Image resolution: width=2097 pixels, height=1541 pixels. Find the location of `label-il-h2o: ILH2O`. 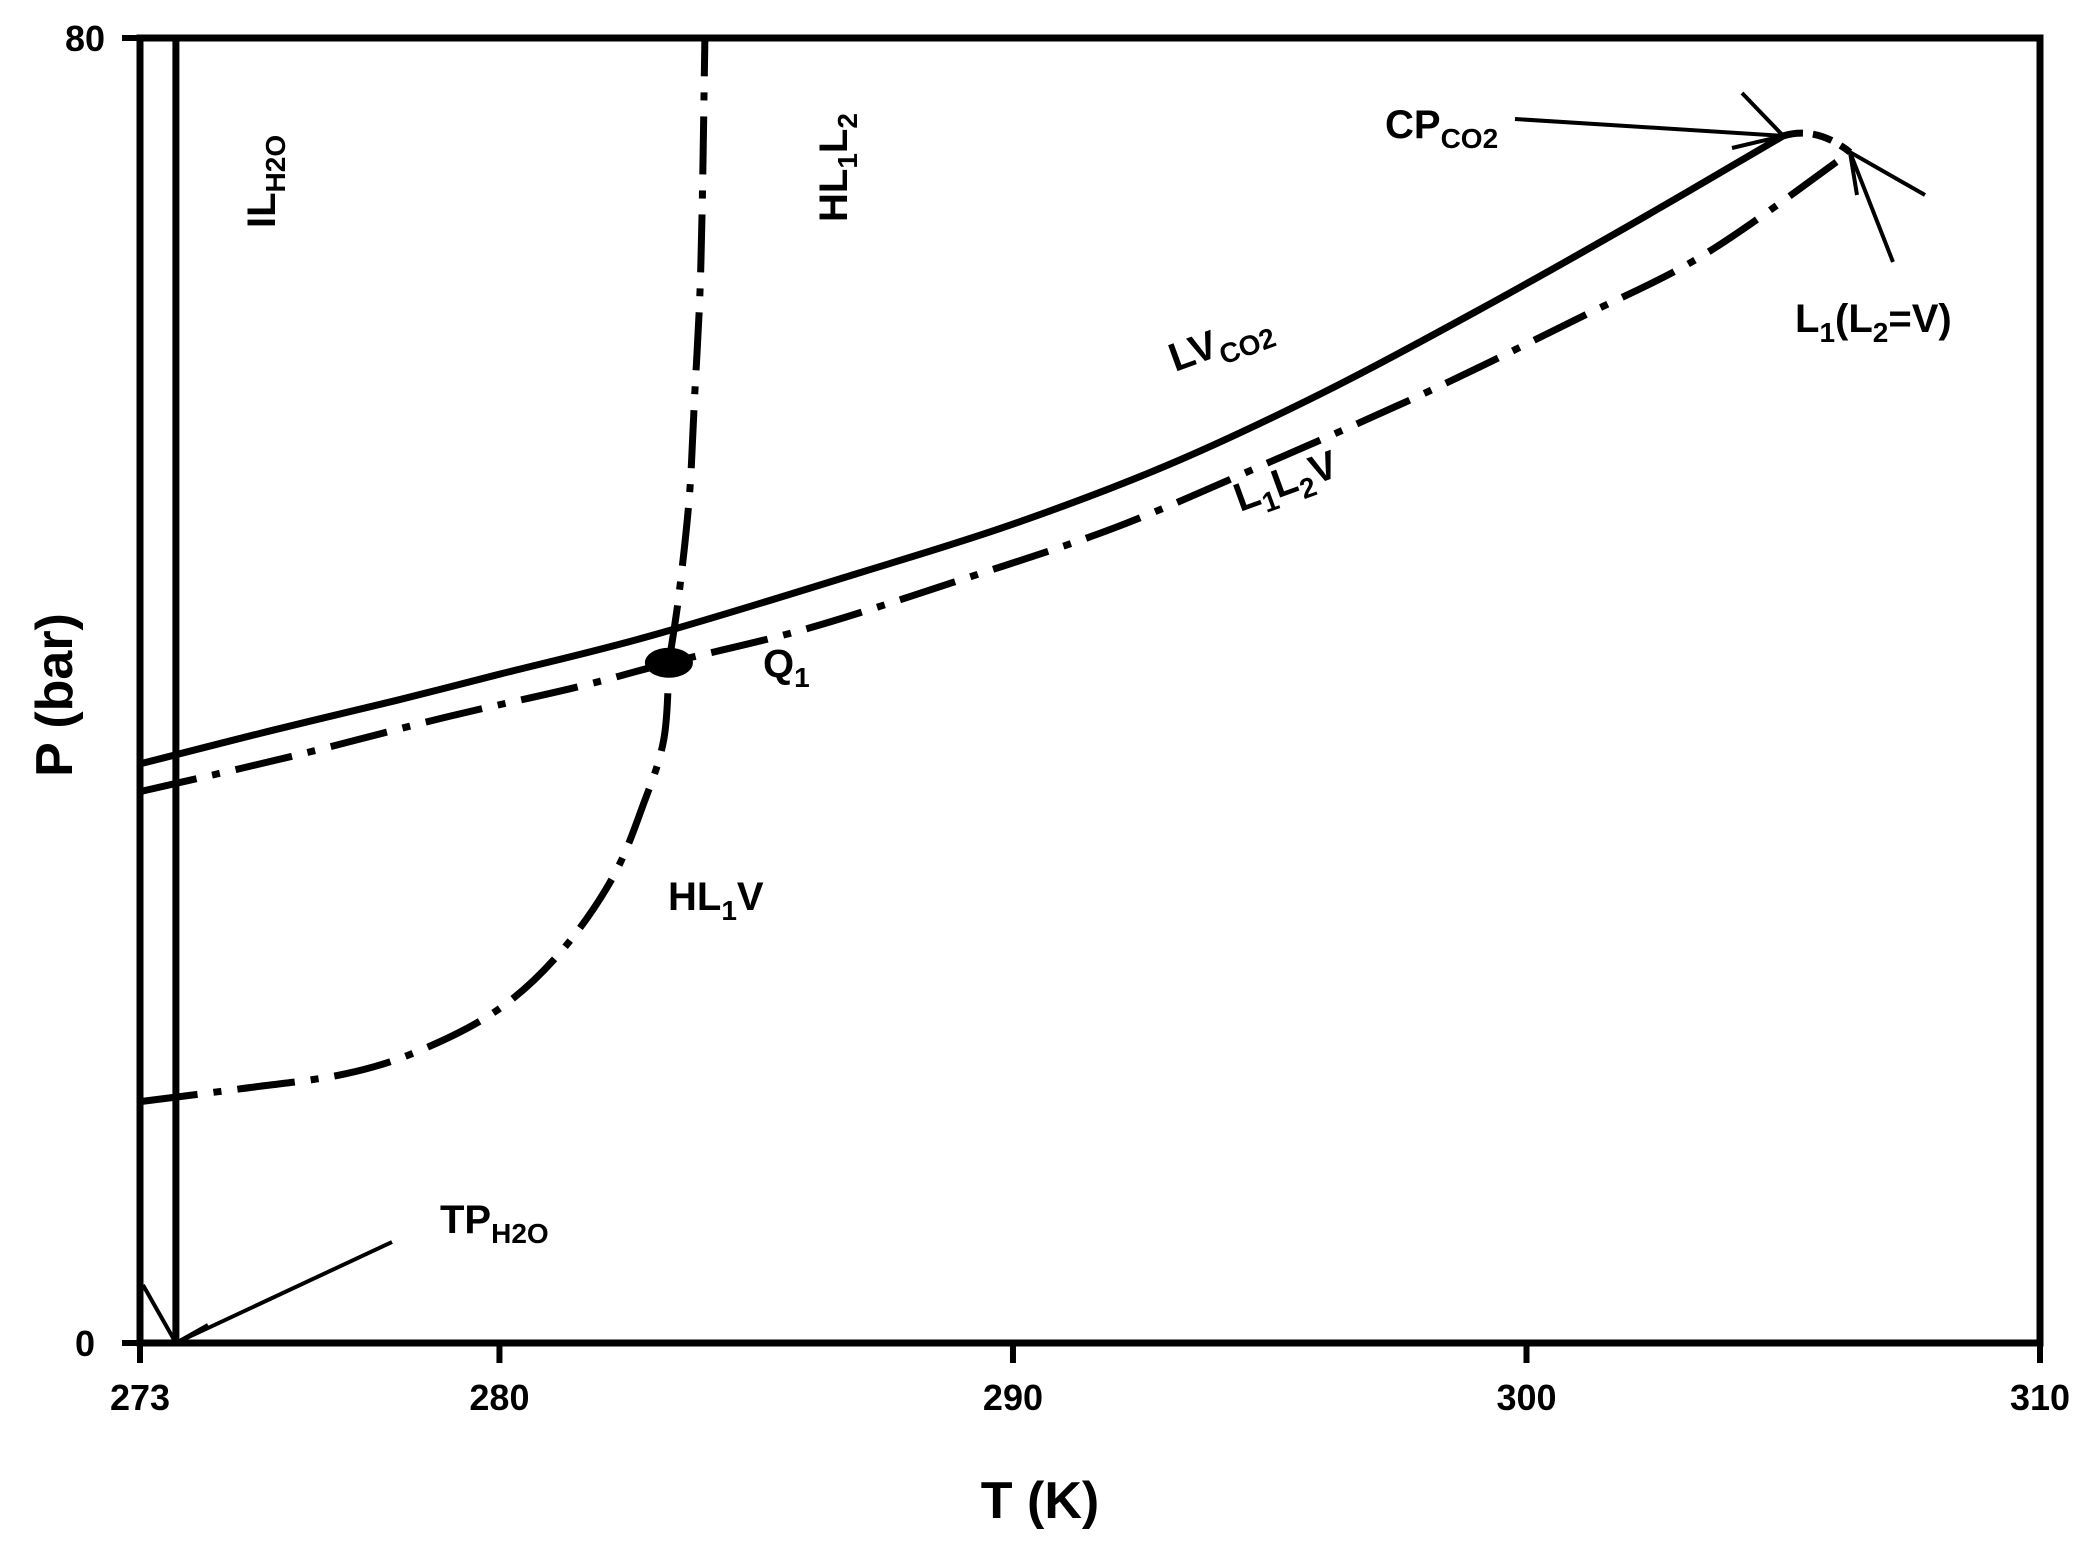

label-il-h2o: ILH2O is located at coordinates (265, 181).